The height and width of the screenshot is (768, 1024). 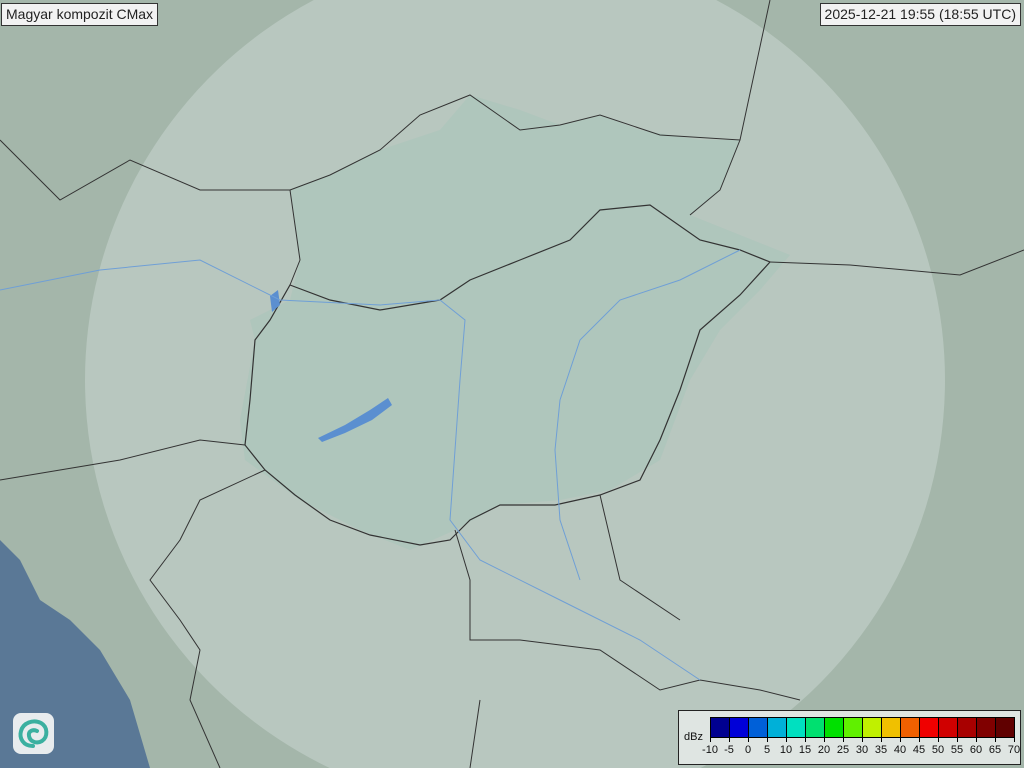 I want to click on legend-tick-label: 40, so click(x=900, y=750).